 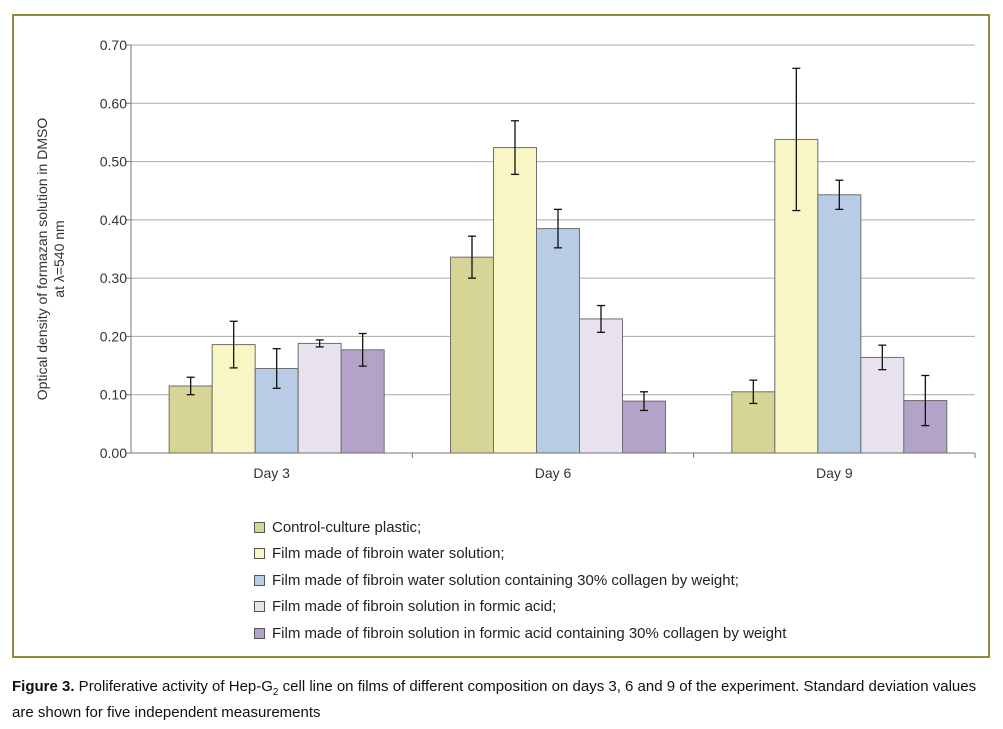 What do you see at coordinates (113, 103) in the screenshot?
I see `y-tick-label: 0.60` at bounding box center [113, 103].